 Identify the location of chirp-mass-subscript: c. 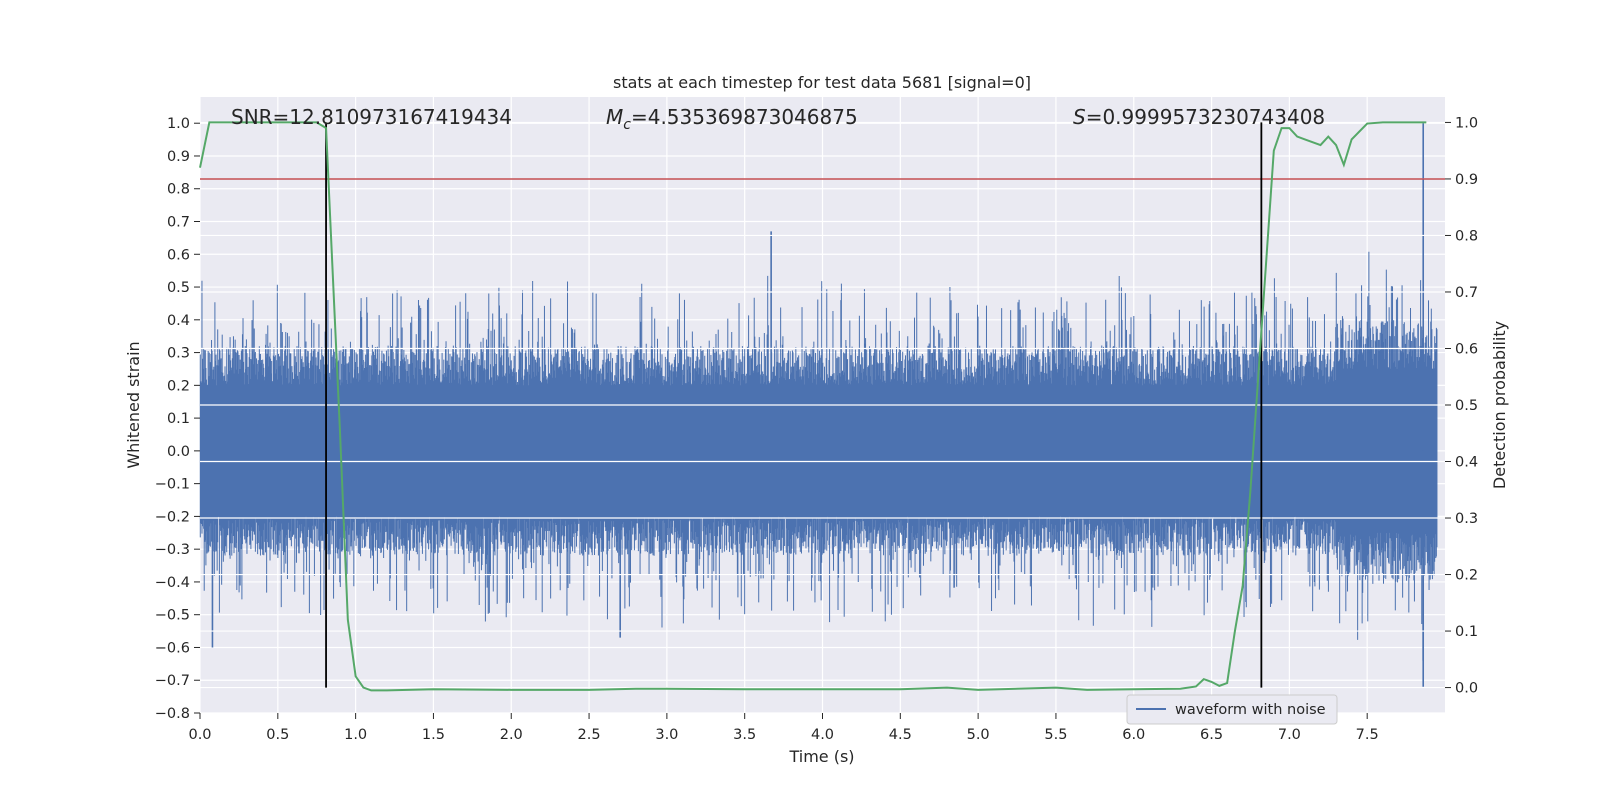
(627, 125).